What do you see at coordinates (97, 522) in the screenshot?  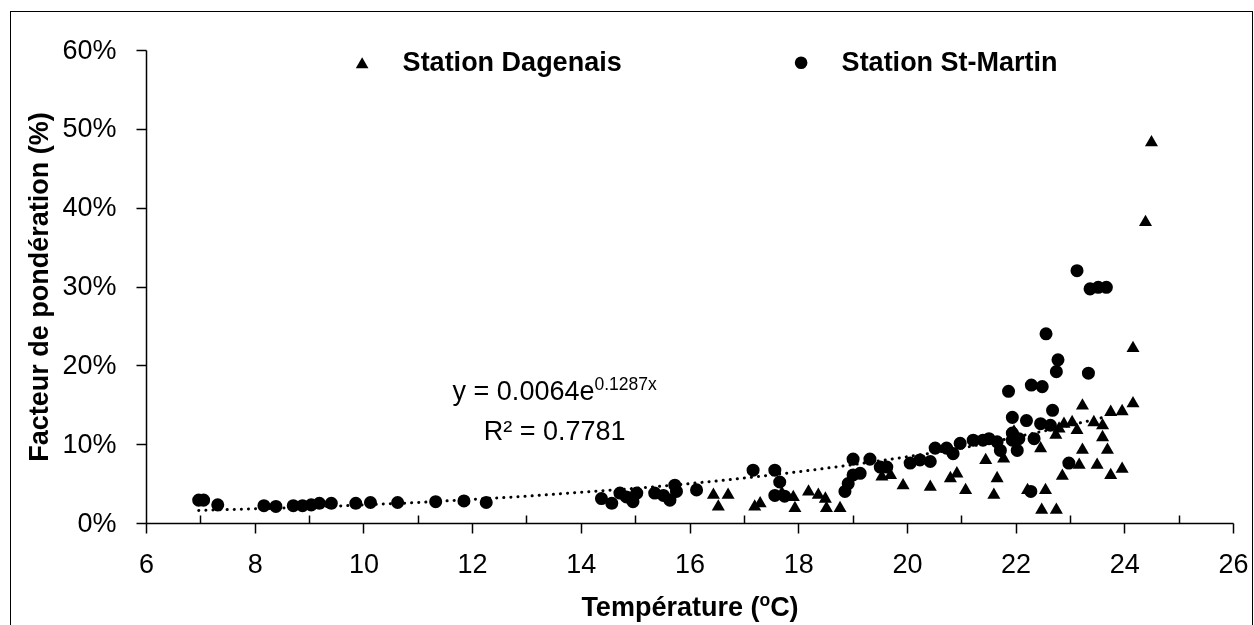 I see `y-tick-label: 0%` at bounding box center [97, 522].